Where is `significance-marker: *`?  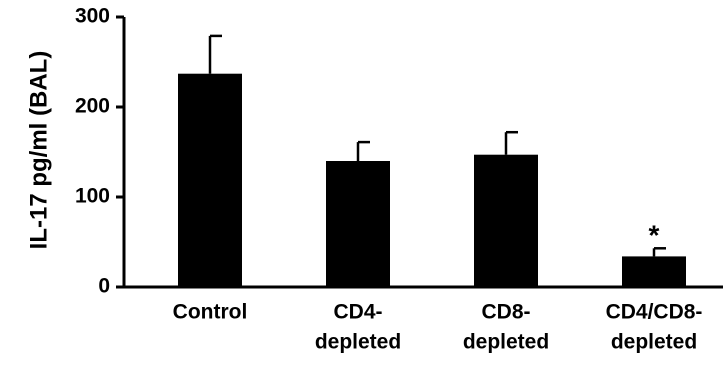 significance-marker: * is located at coordinates (654, 234).